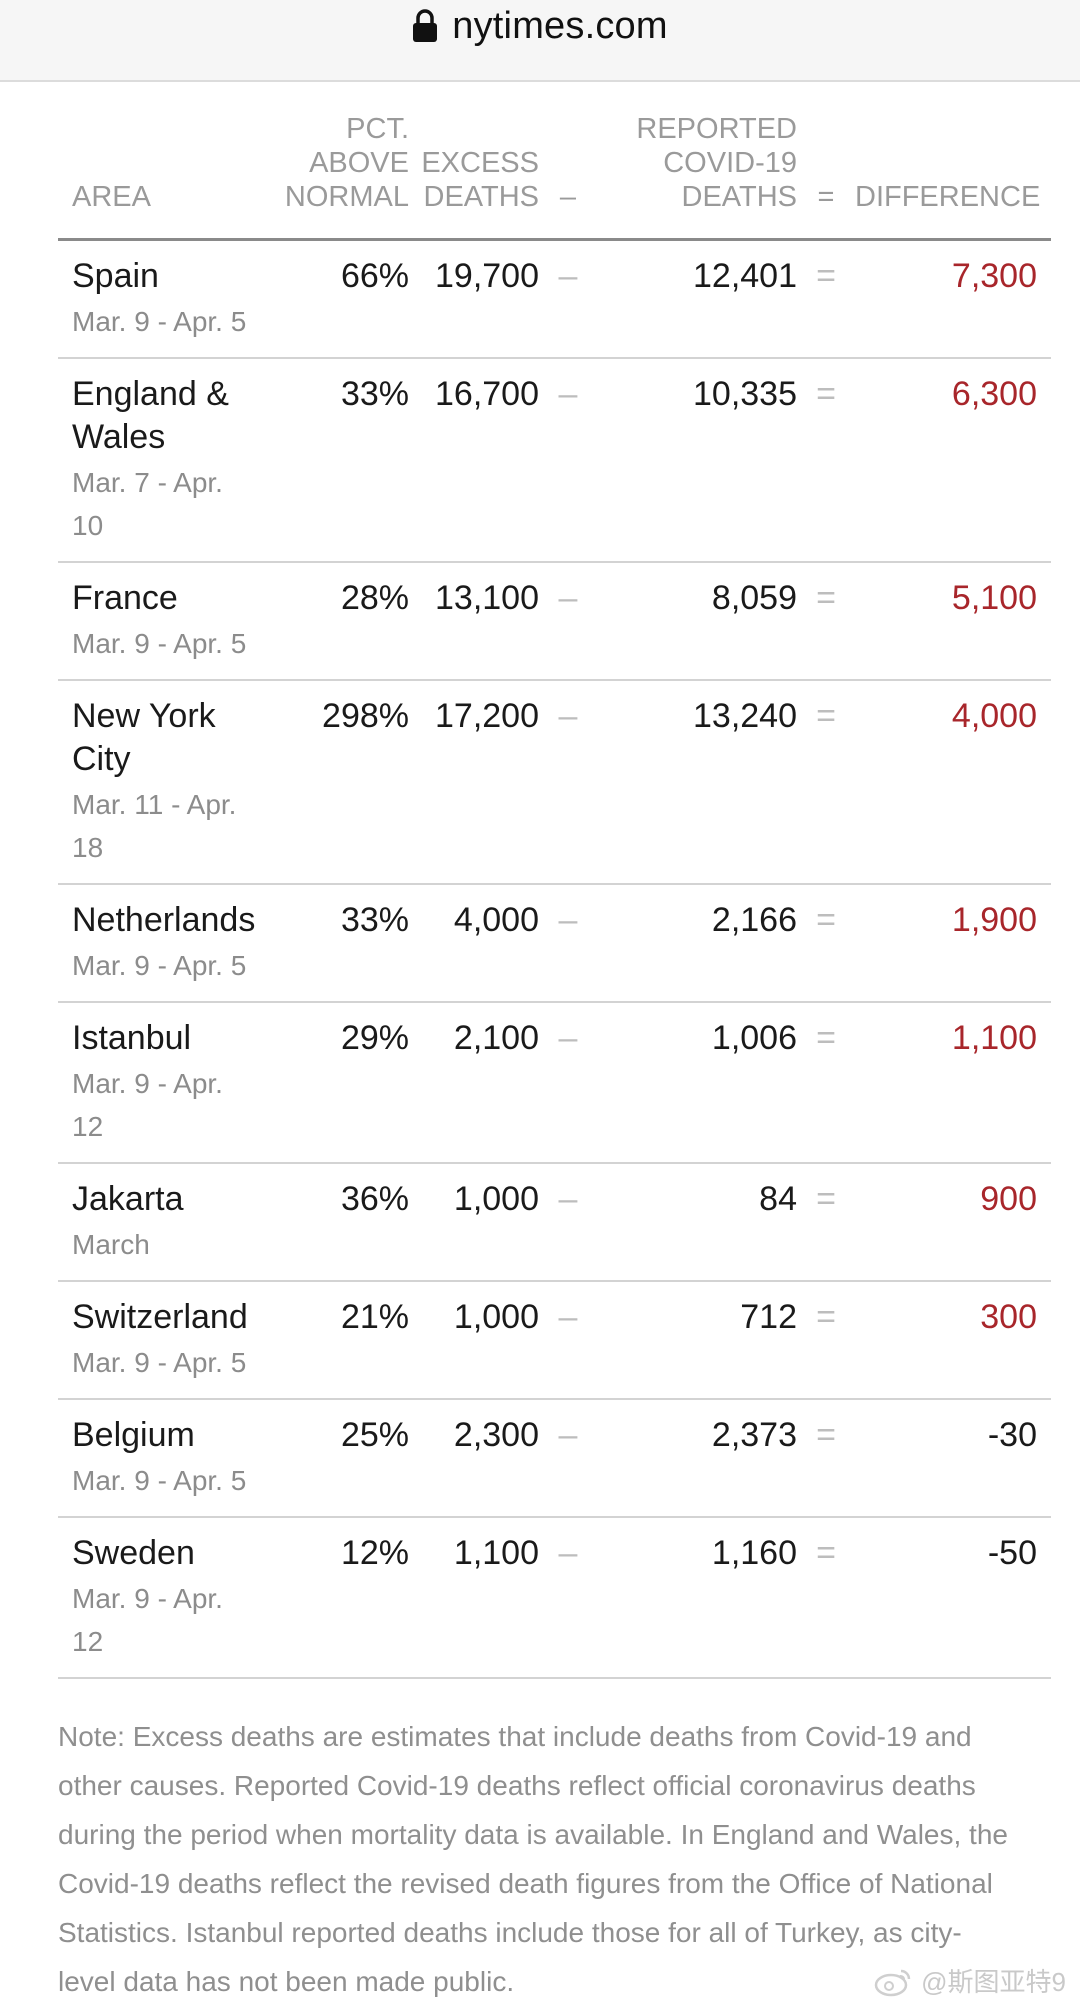 The width and height of the screenshot is (1080, 2011). Describe the element at coordinates (150, 415) in the screenshot. I see `area-name: England & Wales` at that location.